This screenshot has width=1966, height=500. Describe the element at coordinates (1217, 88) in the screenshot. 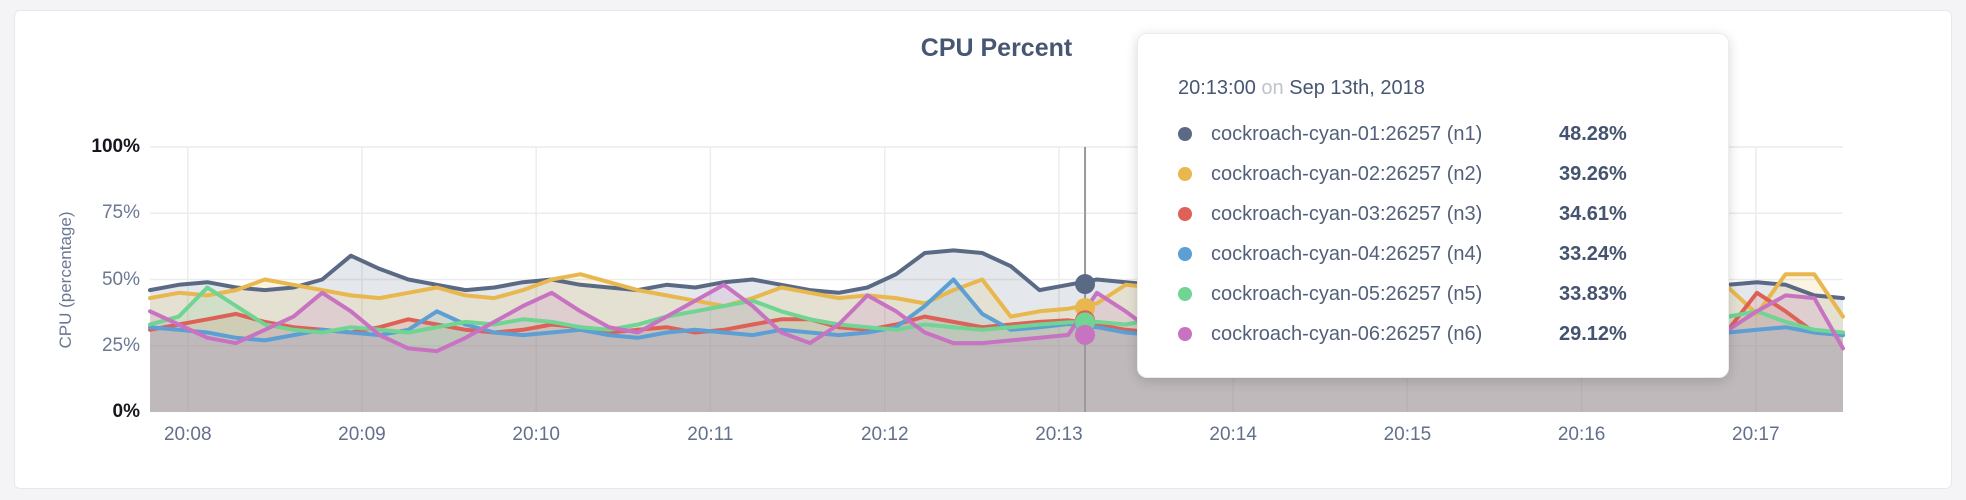

I see `tooltip-time: 20:13:00` at that location.